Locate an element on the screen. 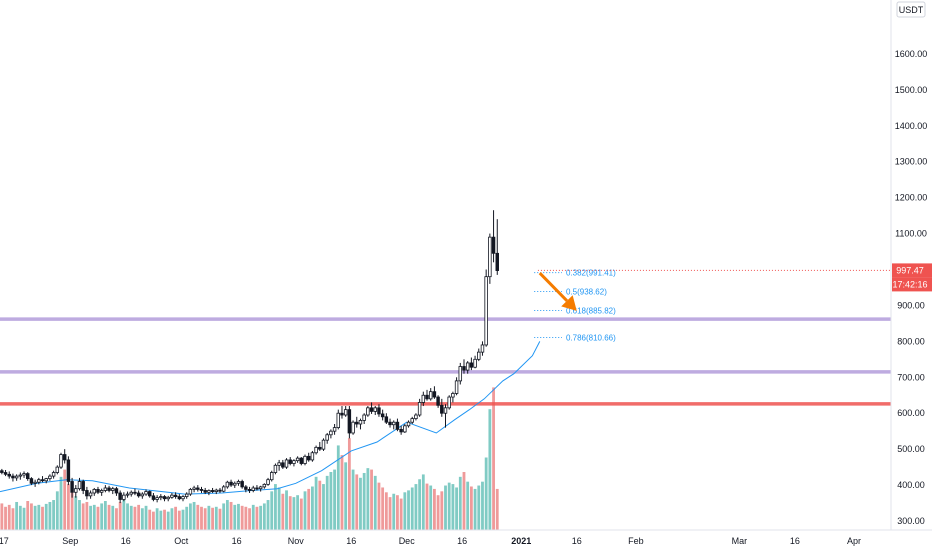  y-tick-label: 1200.00 is located at coordinates (911, 198).